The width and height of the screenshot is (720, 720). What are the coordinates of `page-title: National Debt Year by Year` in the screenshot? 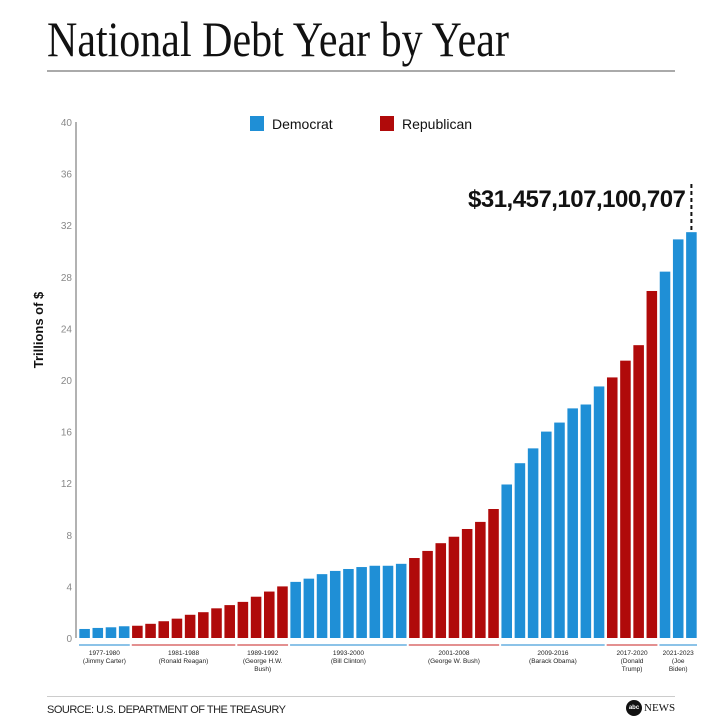 It's located at (278, 39).